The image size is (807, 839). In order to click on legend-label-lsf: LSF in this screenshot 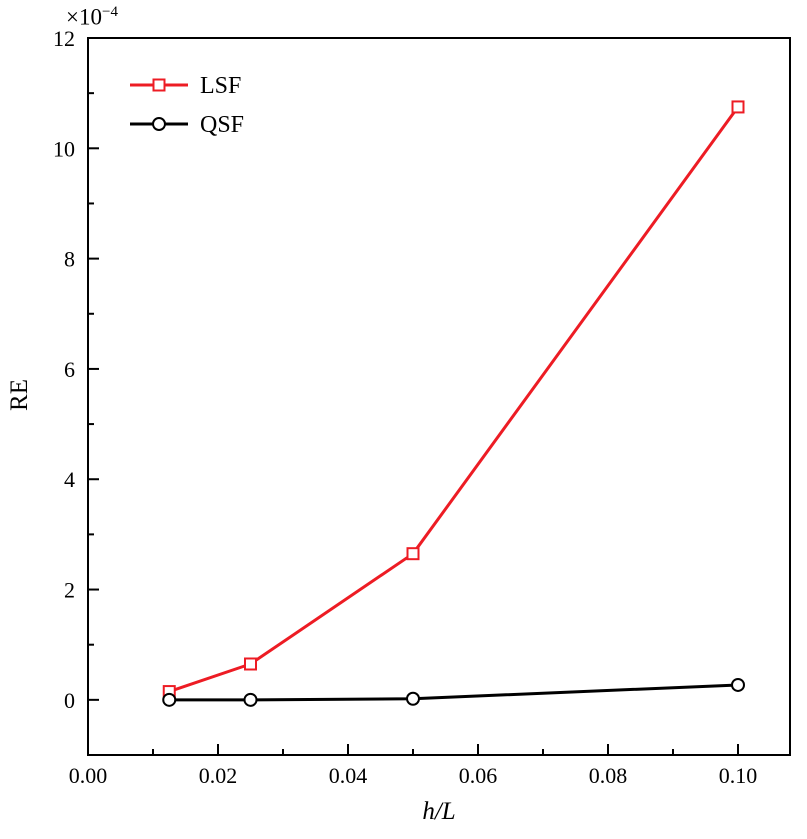, I will do `click(220, 86)`.